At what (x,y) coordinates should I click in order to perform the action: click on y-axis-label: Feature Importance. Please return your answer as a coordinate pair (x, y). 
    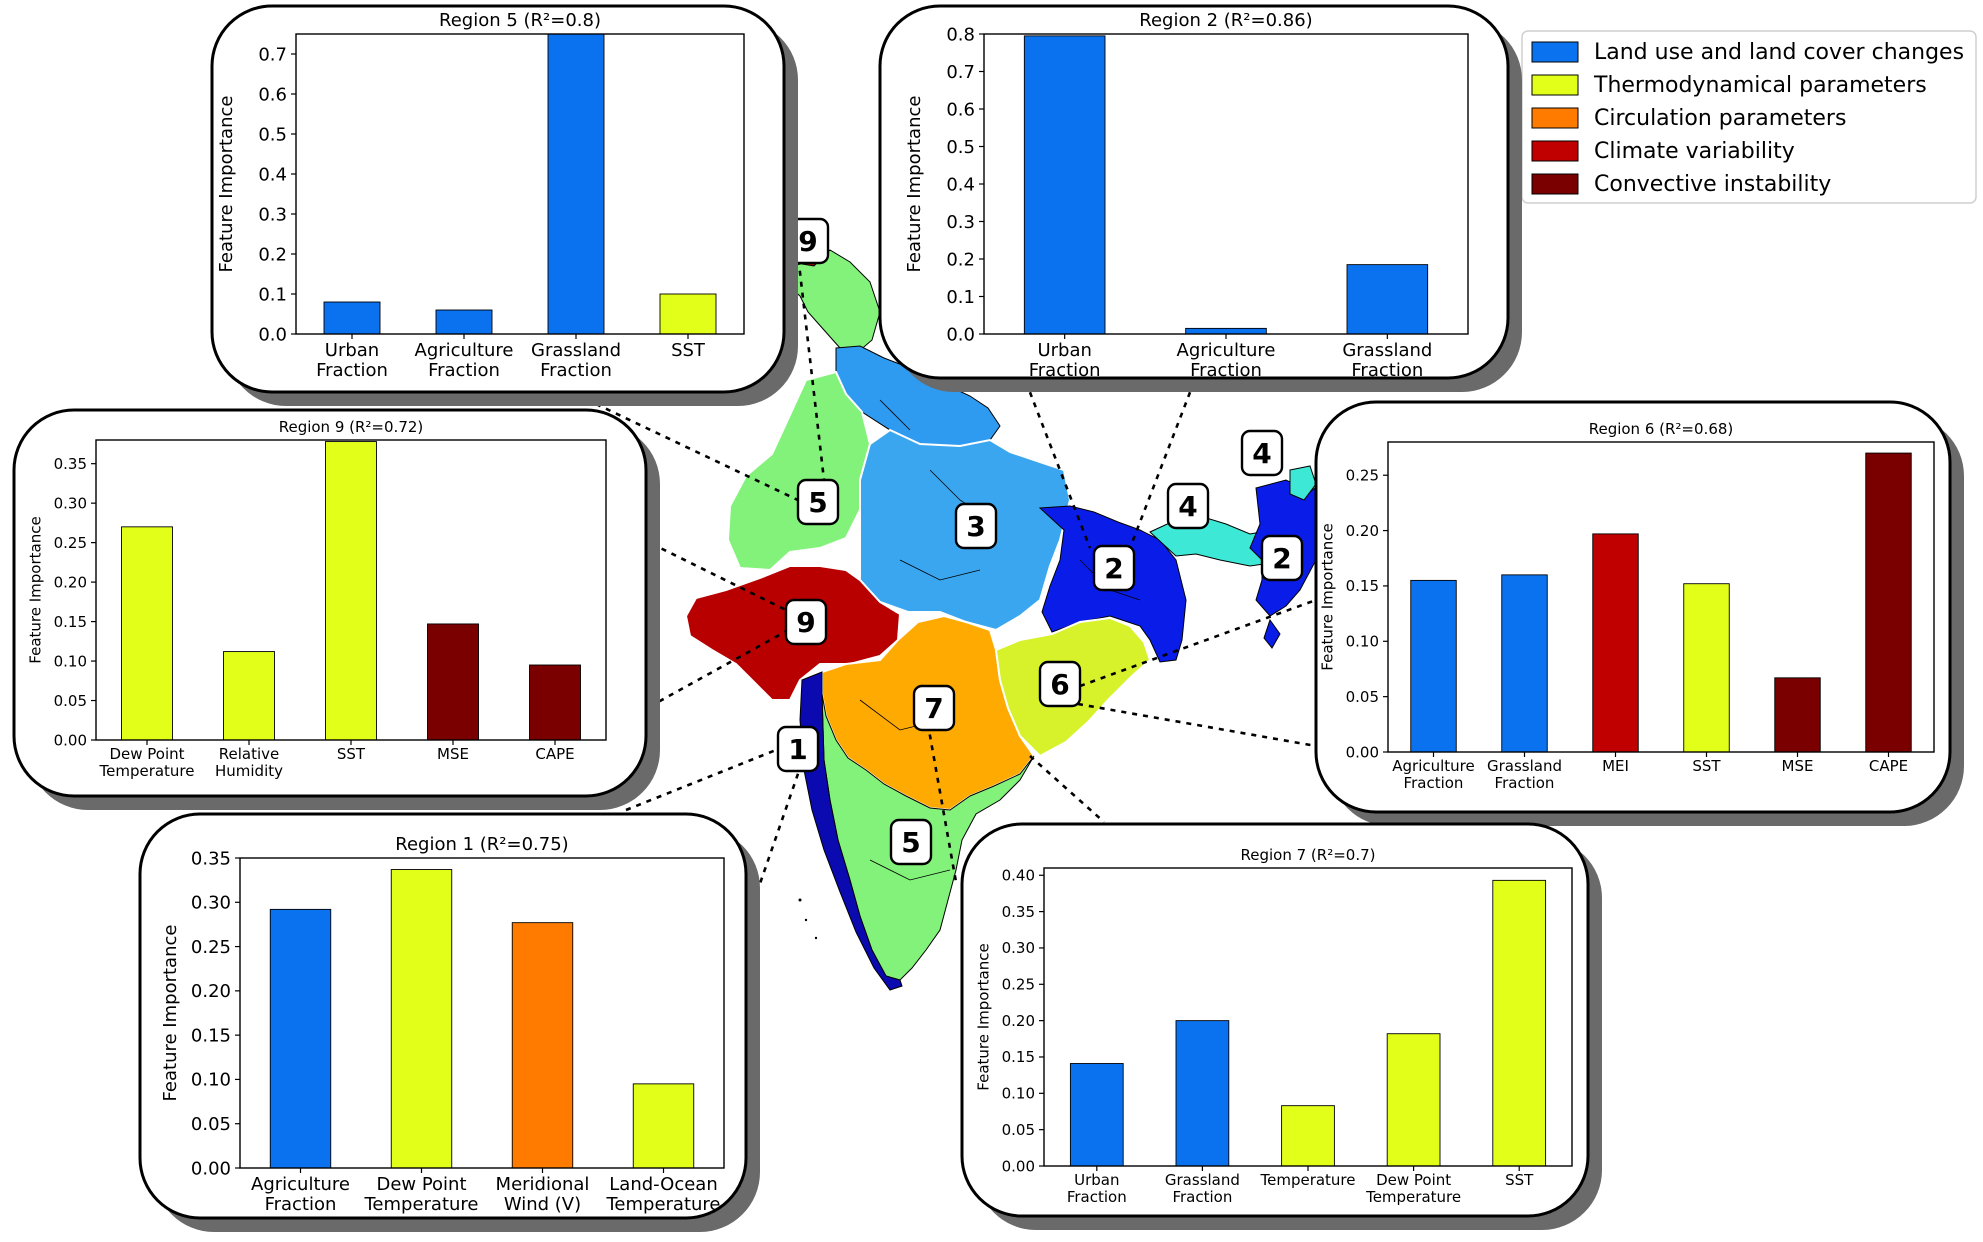
    Looking at the image, I should click on (36, 589).